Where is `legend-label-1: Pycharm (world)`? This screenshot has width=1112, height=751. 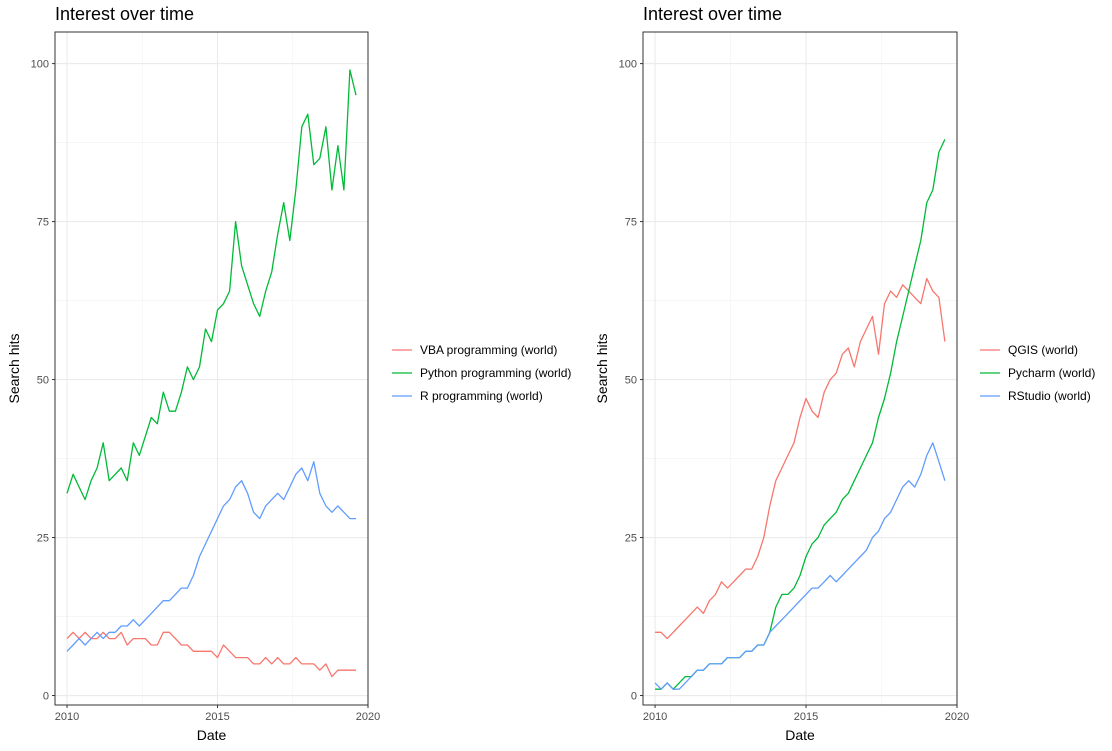
legend-label-1: Pycharm (world) is located at coordinates (1051, 373).